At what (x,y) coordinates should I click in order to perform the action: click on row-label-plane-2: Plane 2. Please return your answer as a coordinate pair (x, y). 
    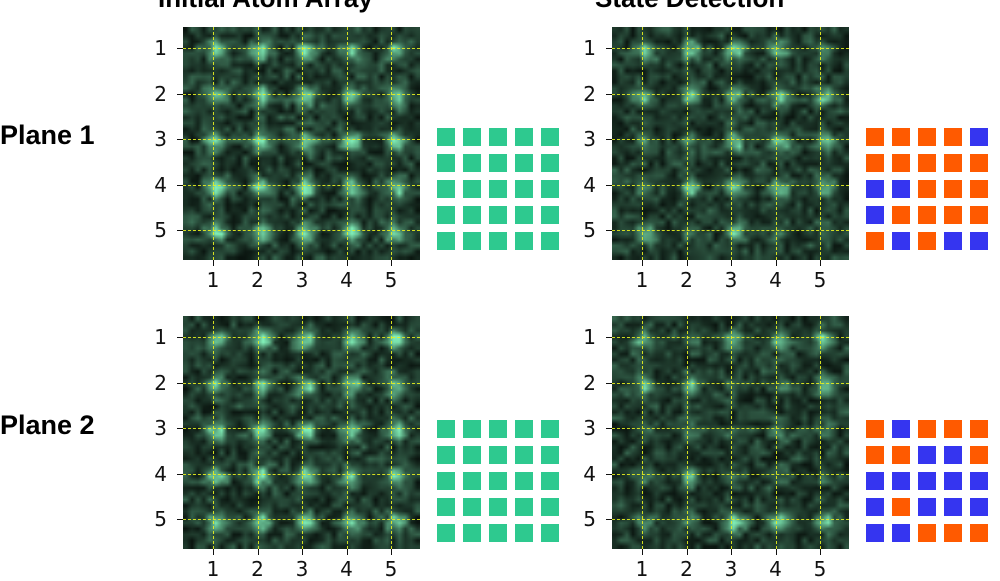
    Looking at the image, I should click on (47, 425).